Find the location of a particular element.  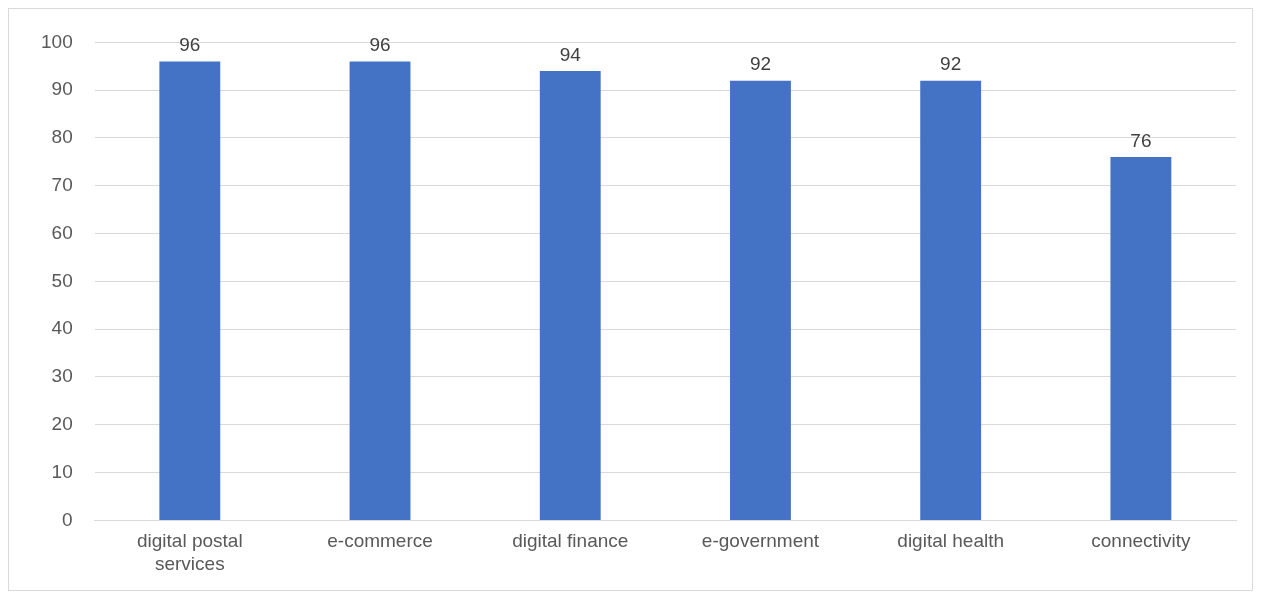

y-tick-label: 20 is located at coordinates (62, 424).